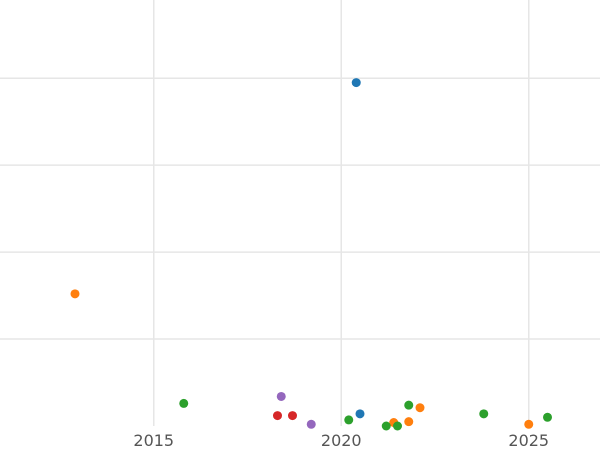  I want to click on x-tick-label-2020: 2020, so click(341, 440).